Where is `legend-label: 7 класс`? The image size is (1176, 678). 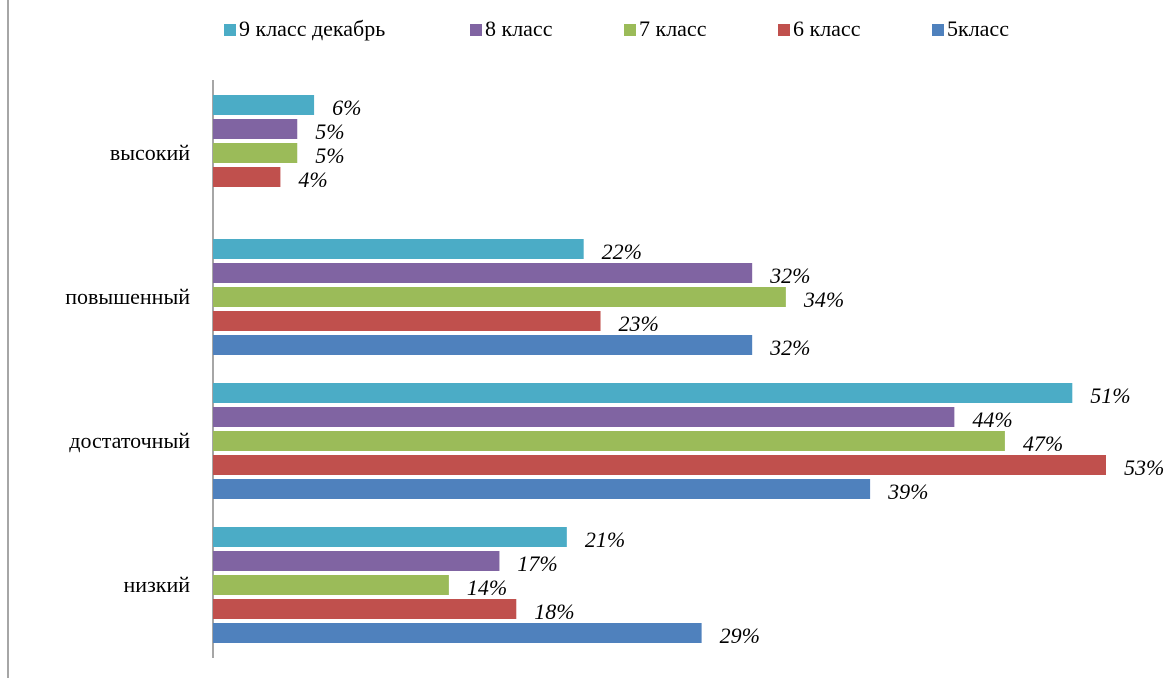
legend-label: 7 класс is located at coordinates (673, 28).